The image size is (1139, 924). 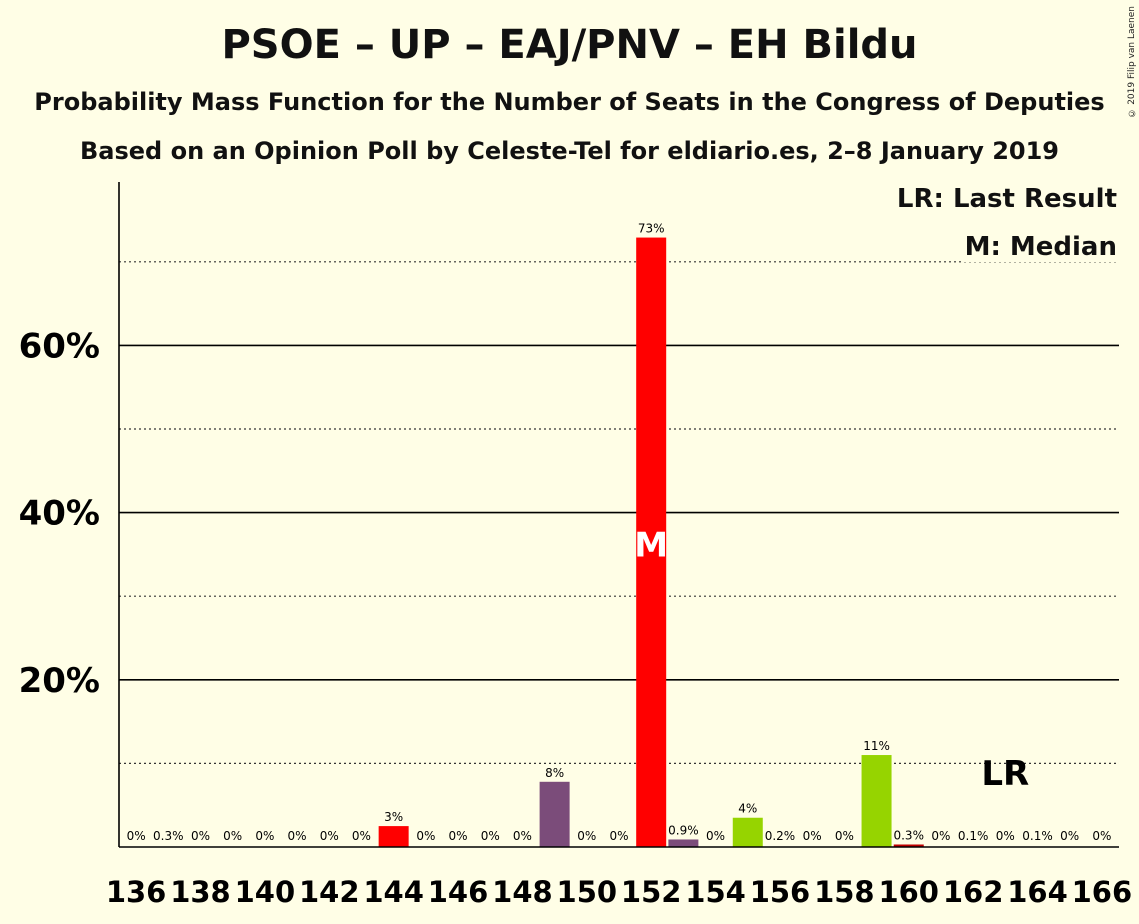 What do you see at coordinates (1102, 892) in the screenshot?
I see `x-tick-label-166: 166` at bounding box center [1102, 892].